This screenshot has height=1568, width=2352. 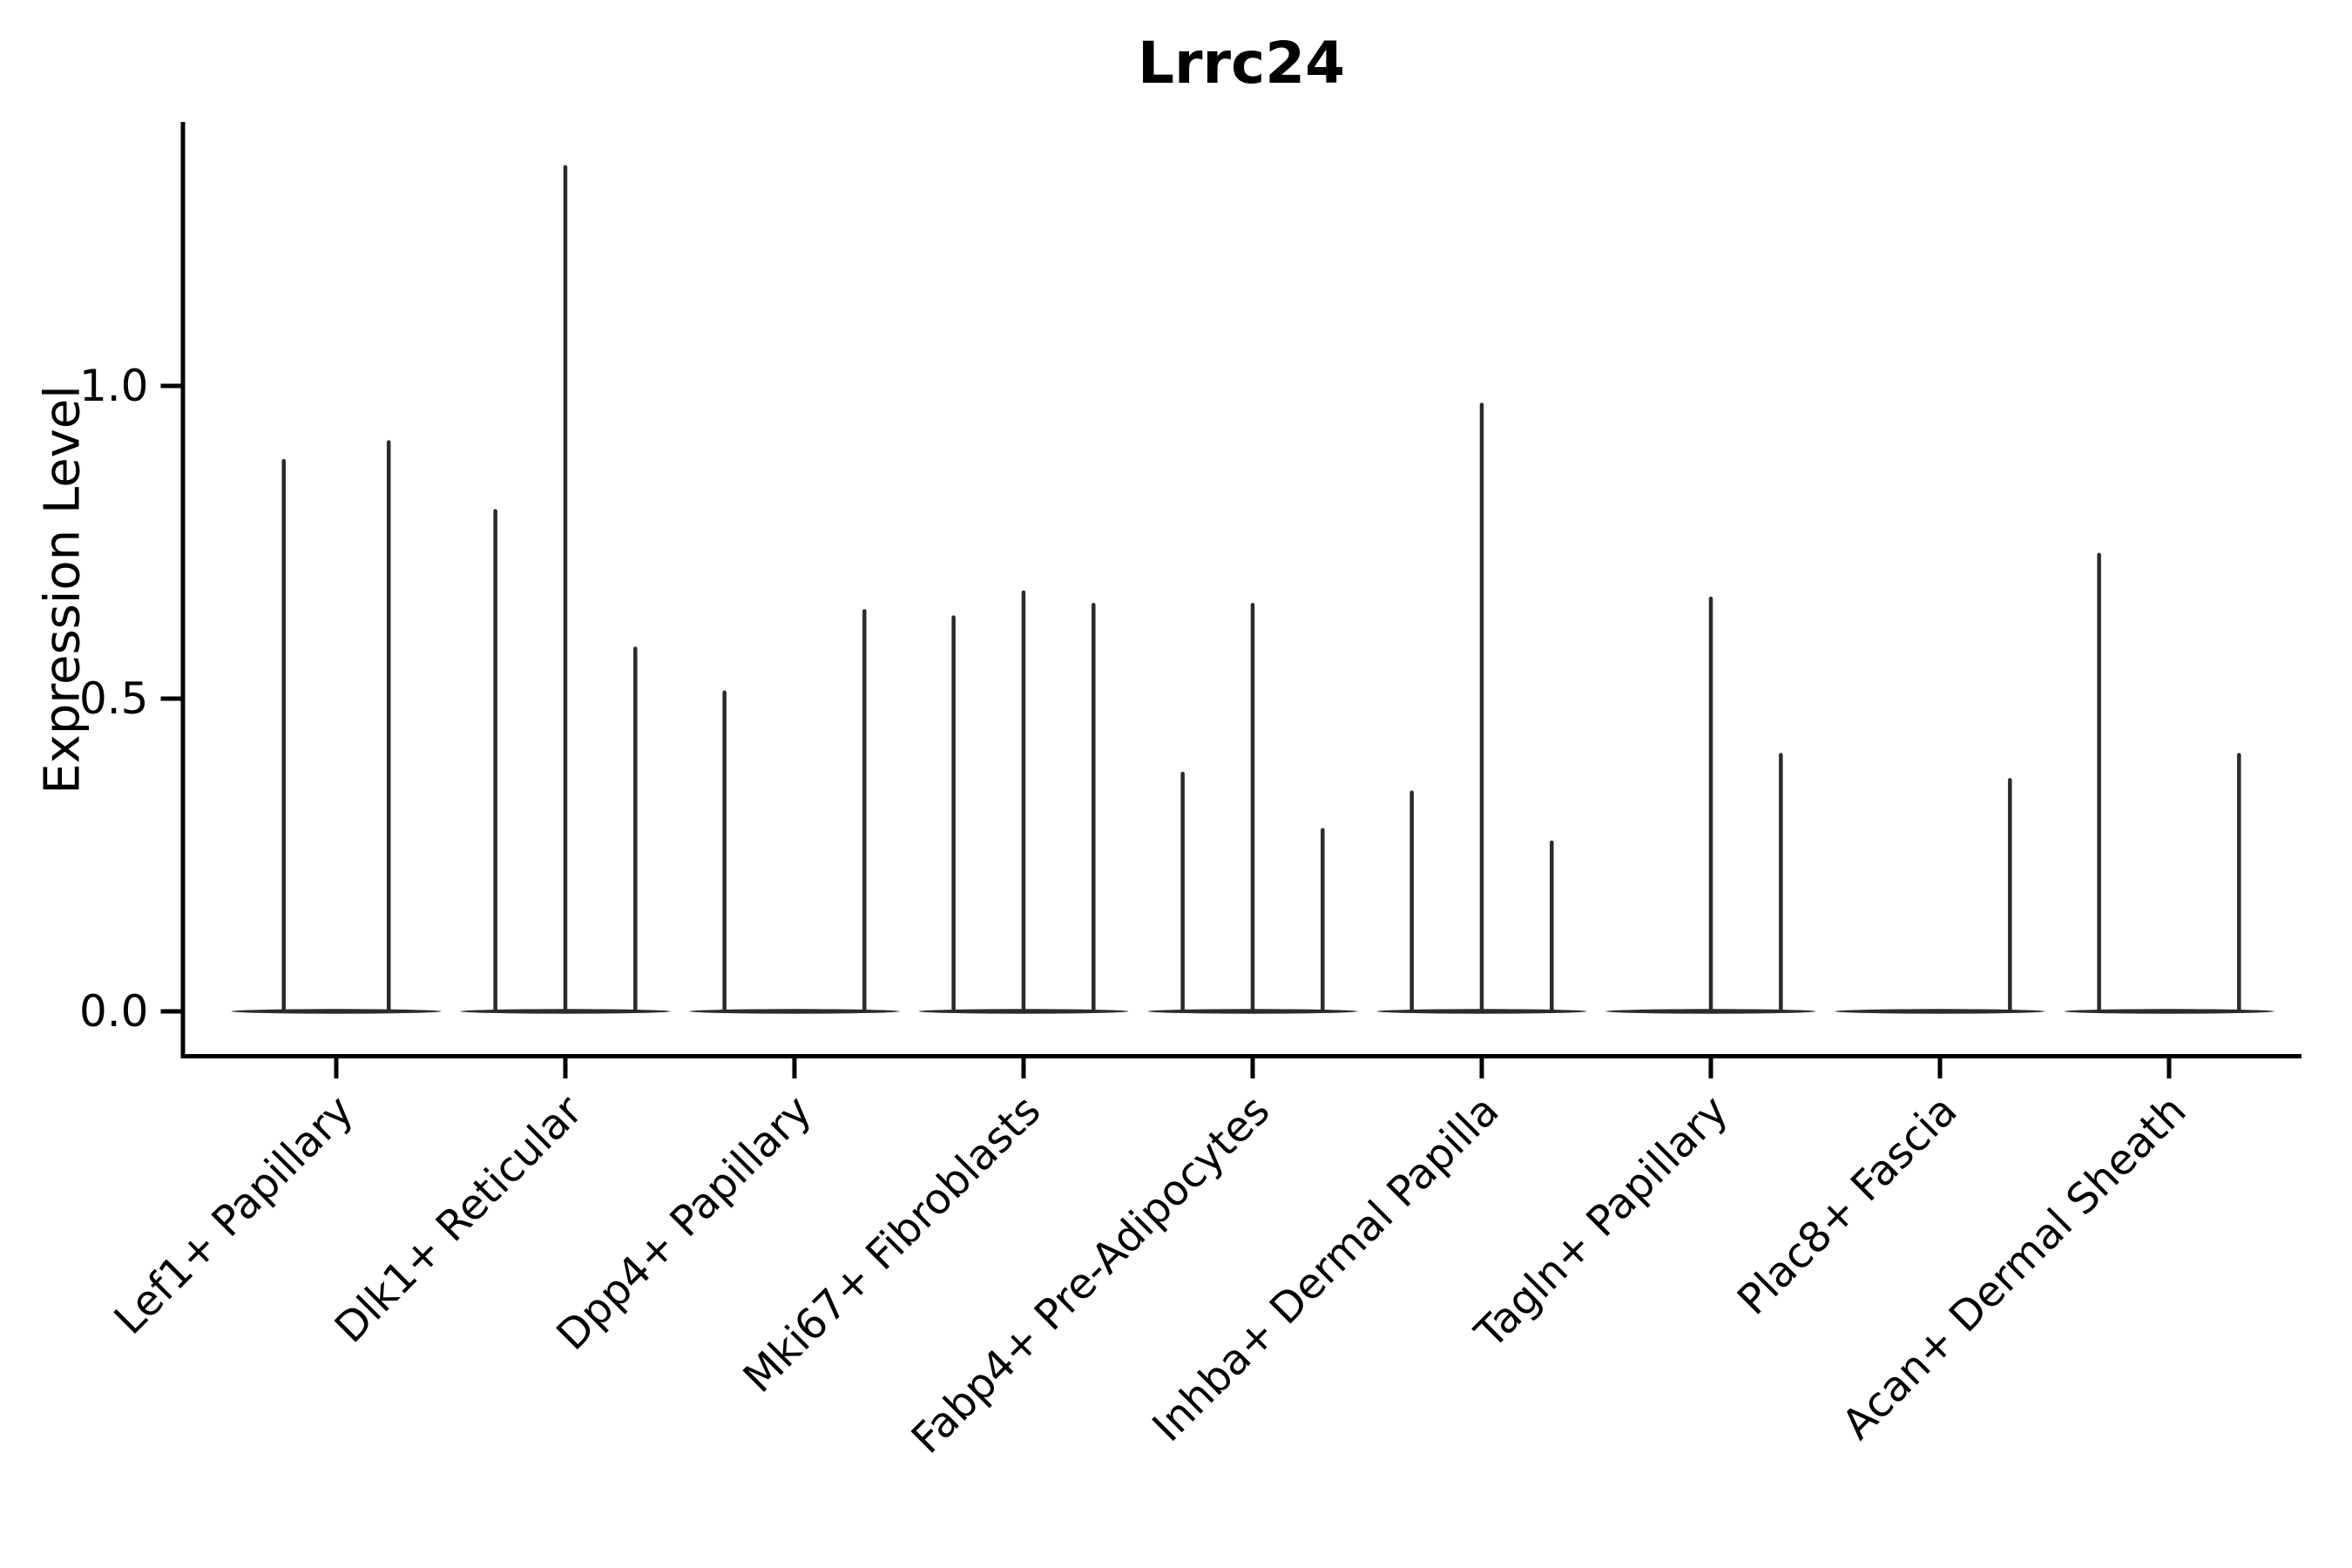 What do you see at coordinates (114, 1012) in the screenshot?
I see `y-tick-label: 0.0` at bounding box center [114, 1012].